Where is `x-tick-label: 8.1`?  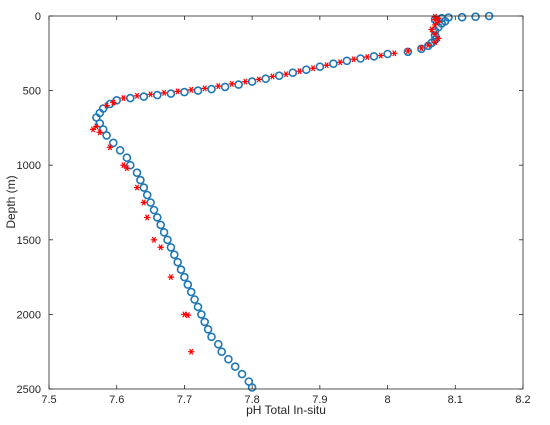
x-tick-label: 8.1 is located at coordinates (455, 400).